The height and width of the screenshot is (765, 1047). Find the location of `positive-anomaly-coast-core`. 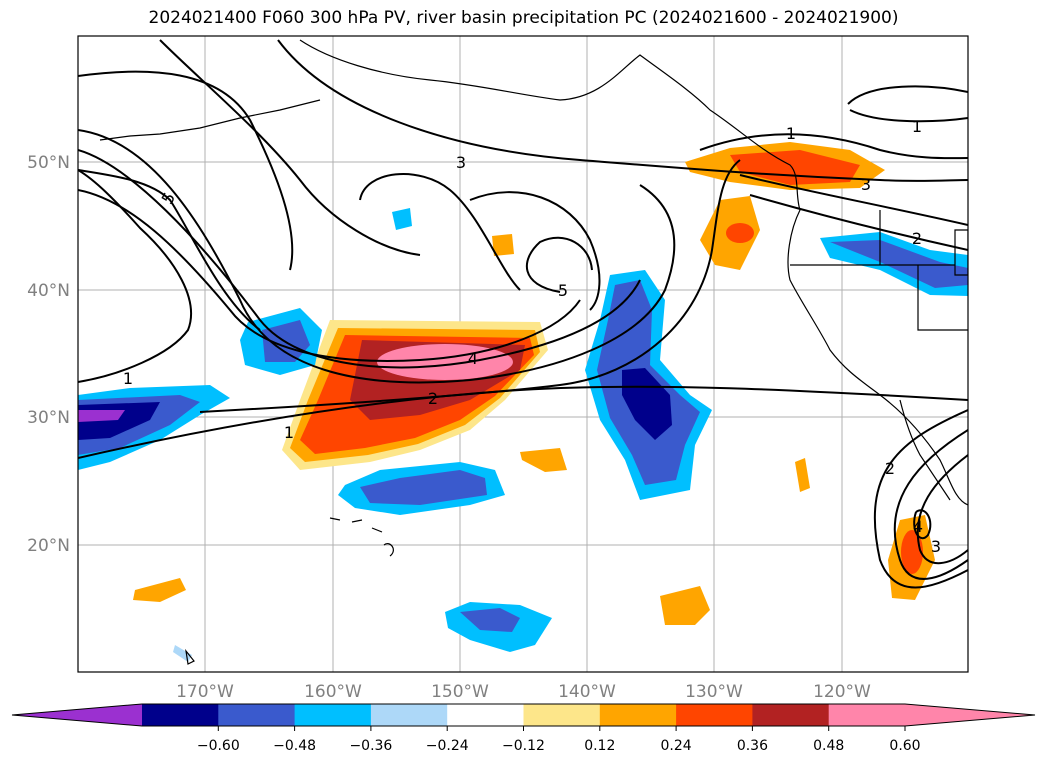

positive-anomaly-coast-core is located at coordinates (795, 167).